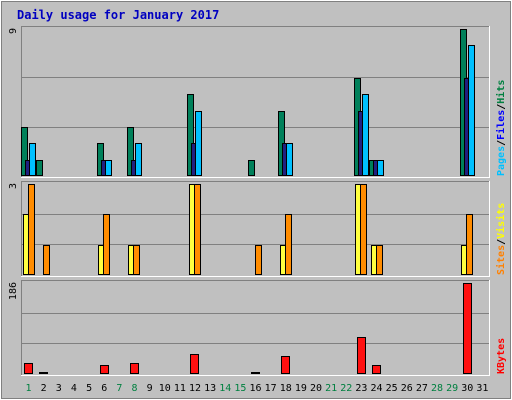 The image size is (512, 400). Describe the element at coordinates (377, 388) in the screenshot. I see `x-tick-label-day-24: 24` at that location.